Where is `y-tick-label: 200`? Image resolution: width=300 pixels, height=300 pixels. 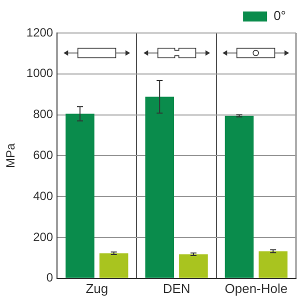
y-tick-label: 200 is located at coordinates (43, 237).